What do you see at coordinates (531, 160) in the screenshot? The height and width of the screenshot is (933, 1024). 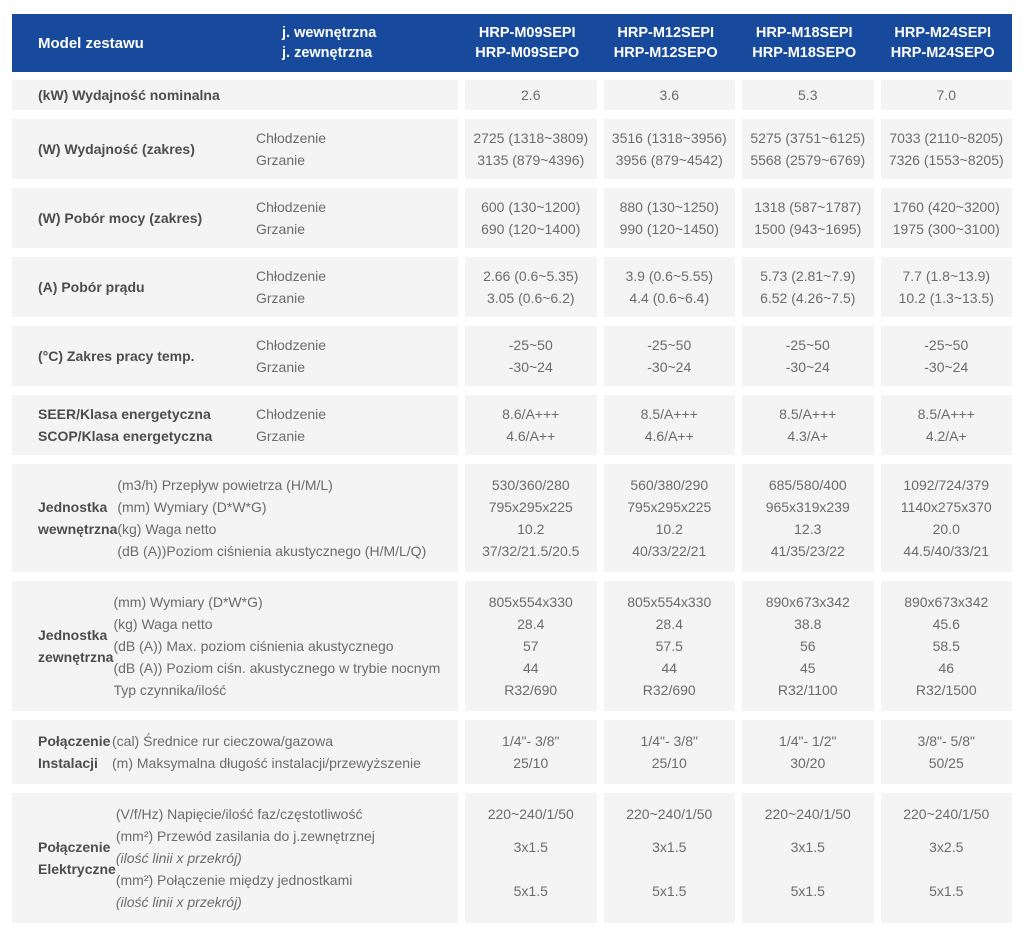 I see `value-cell: 3135 (879~4396)` at bounding box center [531, 160].